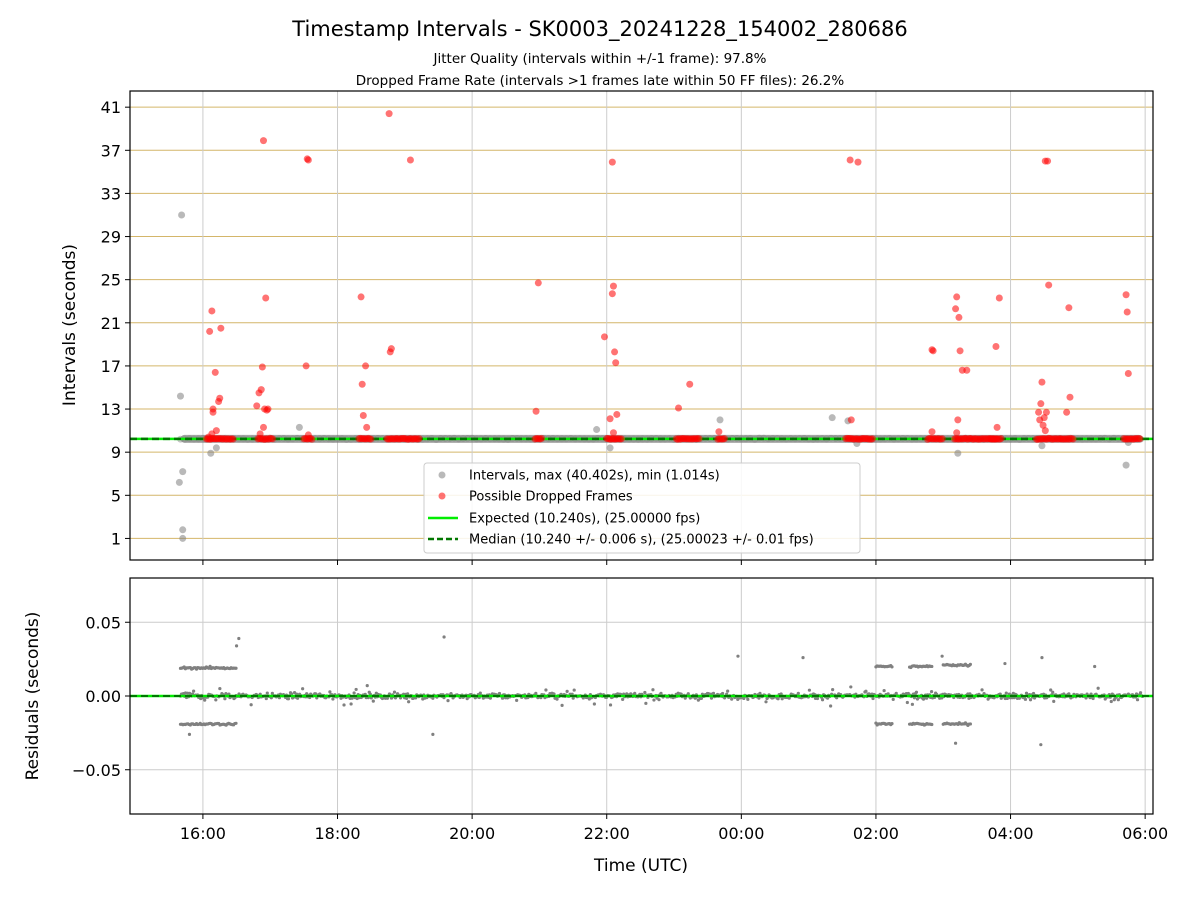  Describe the element at coordinates (1010, 833) in the screenshot. I see `x-tick-label: 04:00` at that location.